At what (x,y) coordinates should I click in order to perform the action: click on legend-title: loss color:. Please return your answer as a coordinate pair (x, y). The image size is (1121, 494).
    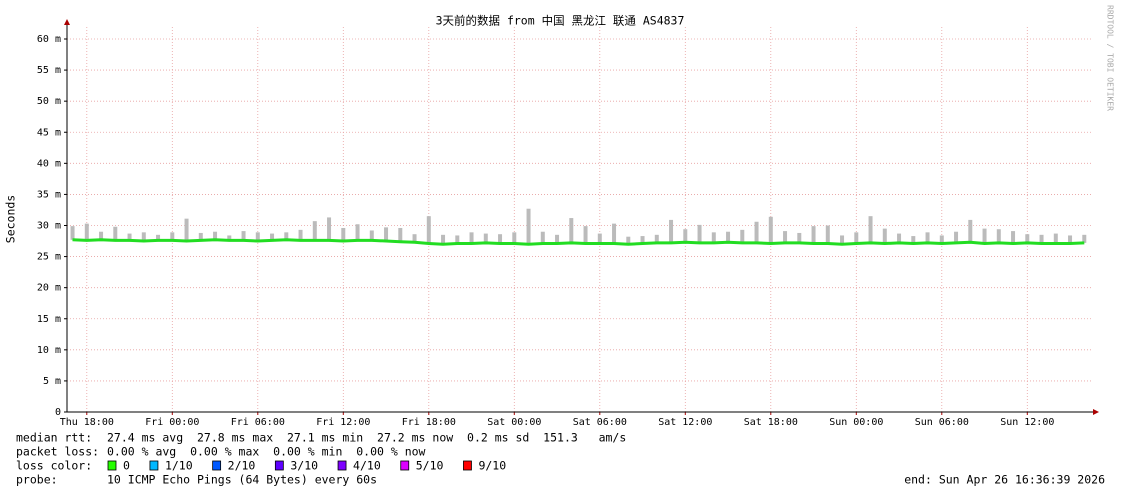
    Looking at the image, I should click on (54, 466).